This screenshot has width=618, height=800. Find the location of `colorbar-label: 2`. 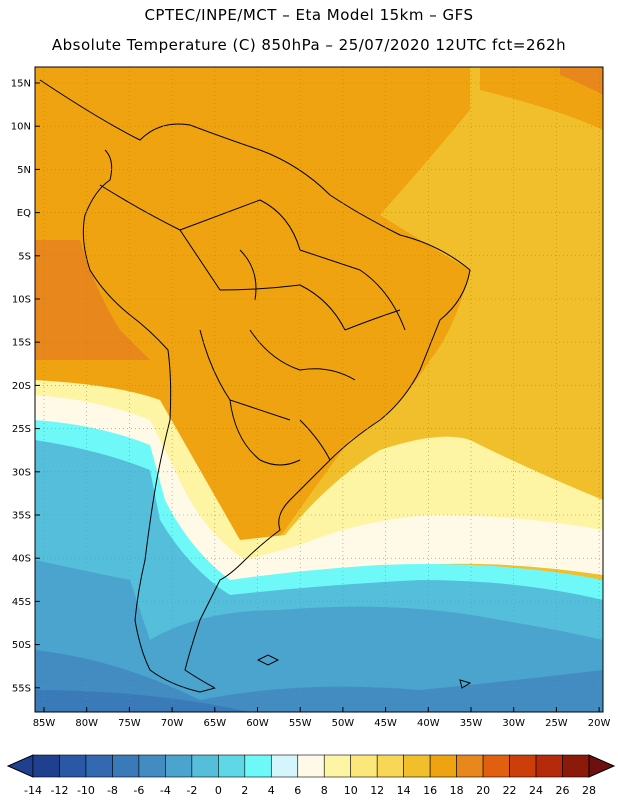

colorbar-label: 2 is located at coordinates (244, 790).